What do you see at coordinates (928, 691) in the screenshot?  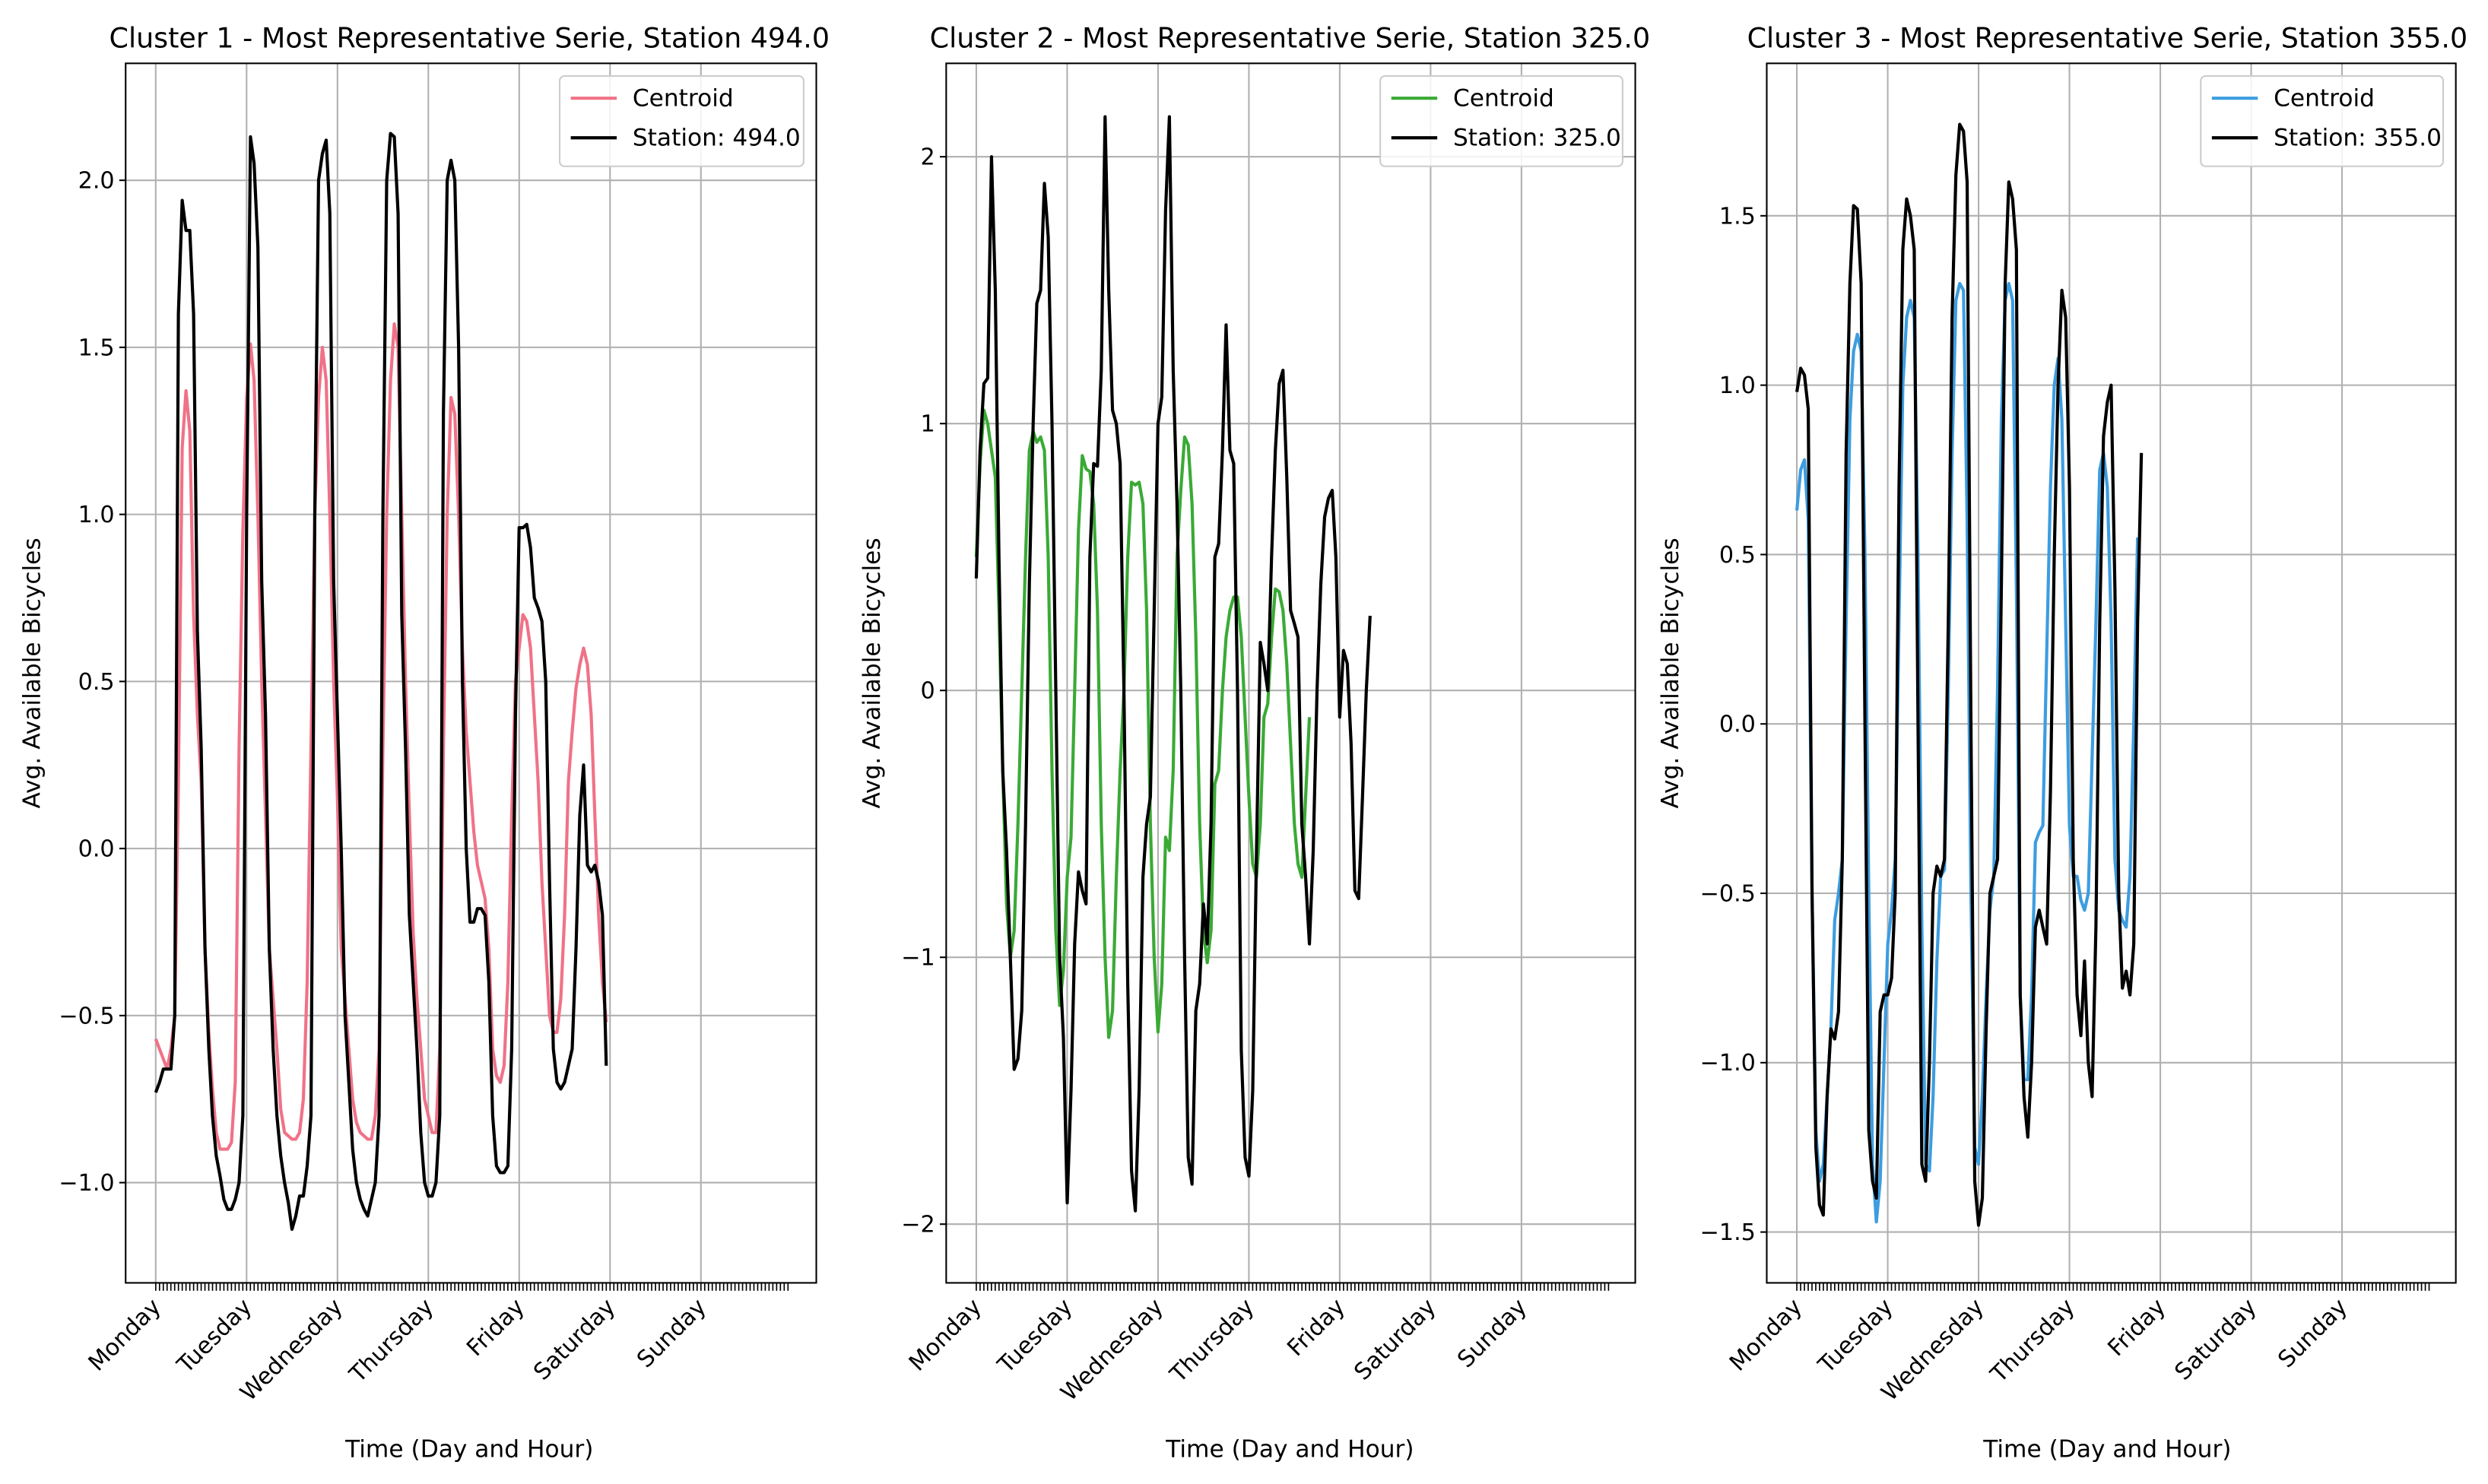 I see `y-tick-label: 0` at bounding box center [928, 691].